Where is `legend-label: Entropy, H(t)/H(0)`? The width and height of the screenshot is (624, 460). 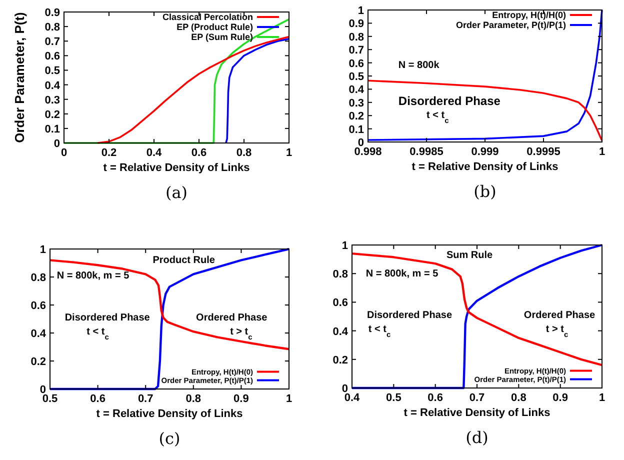 legend-label: Entropy, H(t)/H(0) is located at coordinates (529, 15).